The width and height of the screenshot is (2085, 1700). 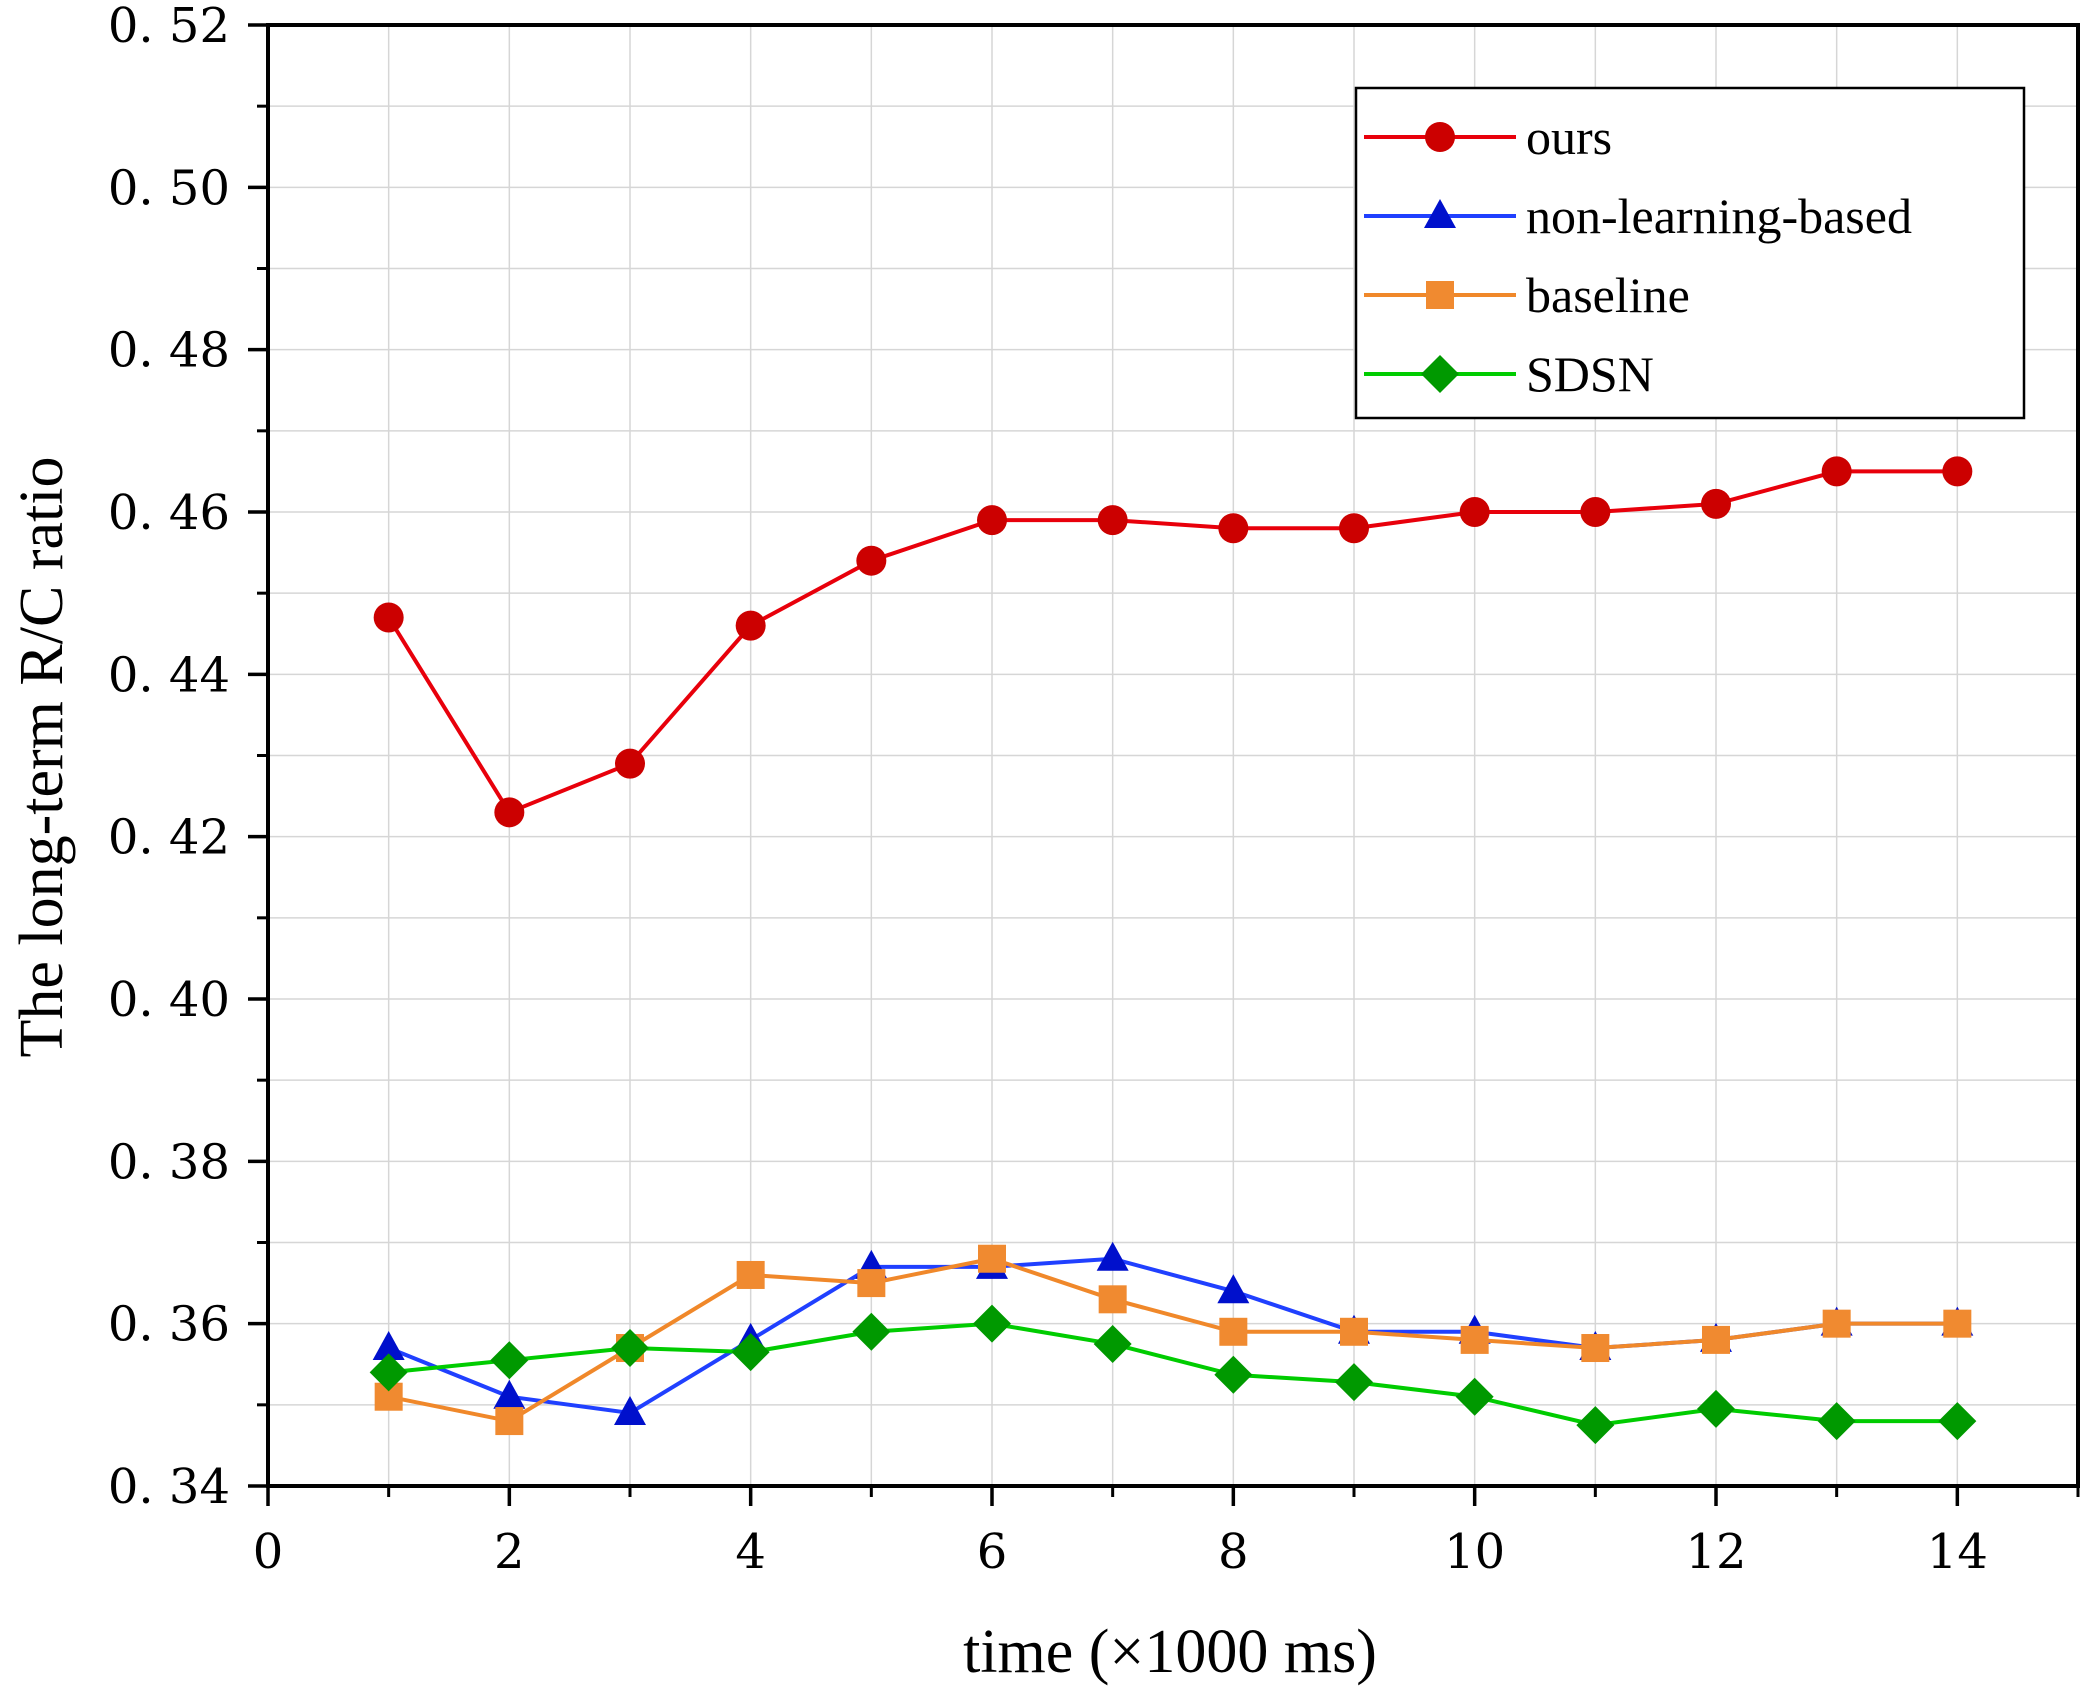 I want to click on legend-item: SDSN, so click(x=1509, y=374).